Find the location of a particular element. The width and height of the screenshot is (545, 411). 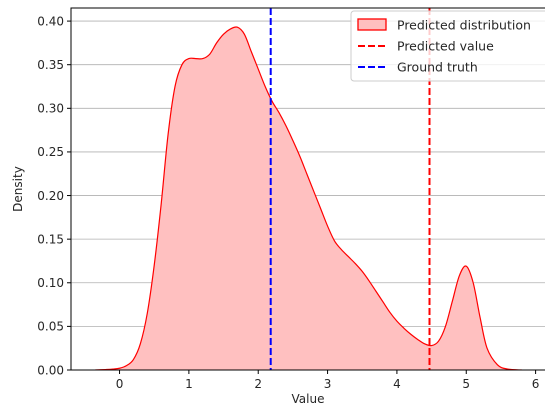

legend-frame is located at coordinates (447, 46).